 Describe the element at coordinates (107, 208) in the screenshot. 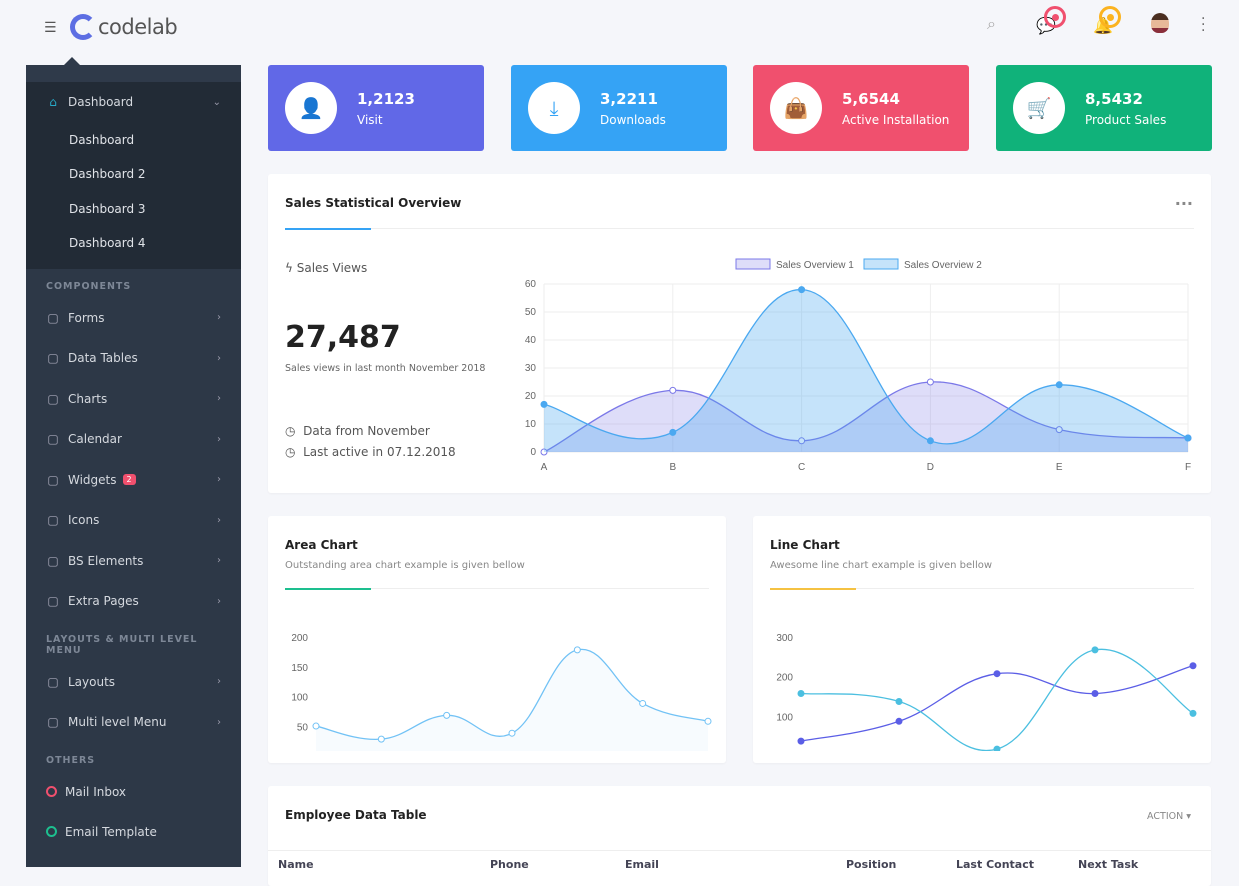

I see `sidebar-sub-dashboard-3: Dashboard 3` at that location.